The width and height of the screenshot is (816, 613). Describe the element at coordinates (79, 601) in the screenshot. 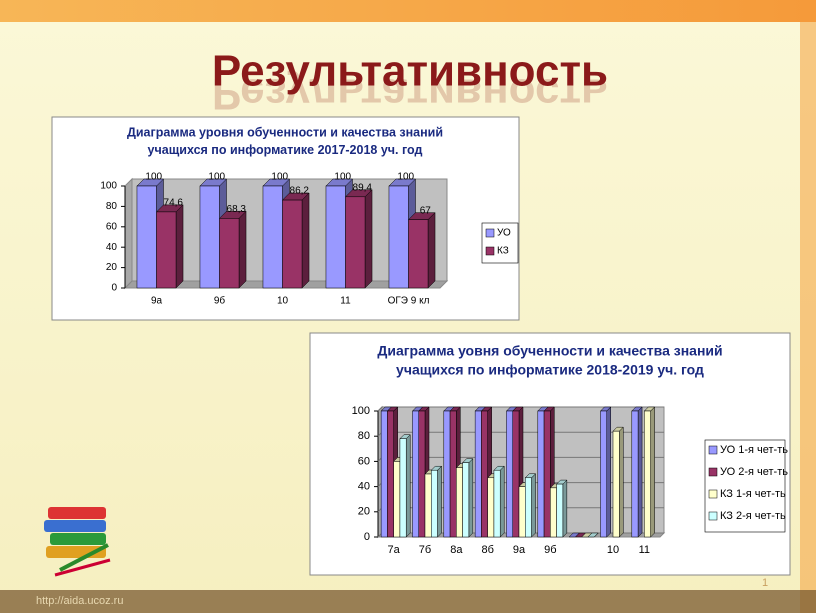

I see `footer-url: http://aida.ucoz.ru` at that location.